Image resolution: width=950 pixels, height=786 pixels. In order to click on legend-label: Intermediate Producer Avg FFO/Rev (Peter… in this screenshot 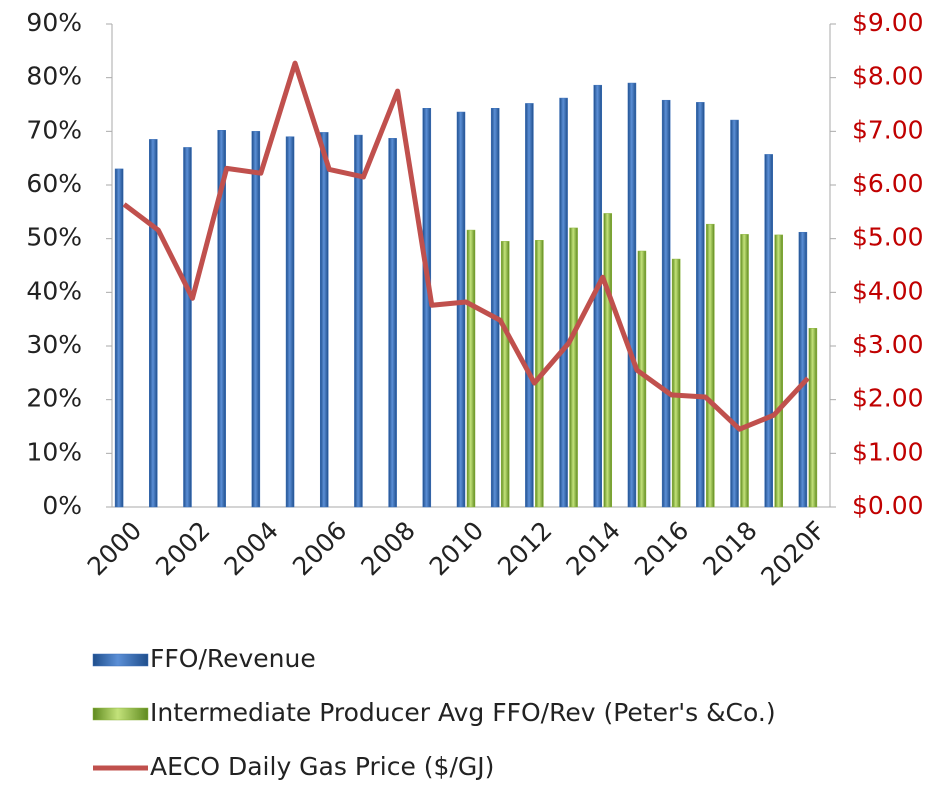, I will do `click(463, 712)`.